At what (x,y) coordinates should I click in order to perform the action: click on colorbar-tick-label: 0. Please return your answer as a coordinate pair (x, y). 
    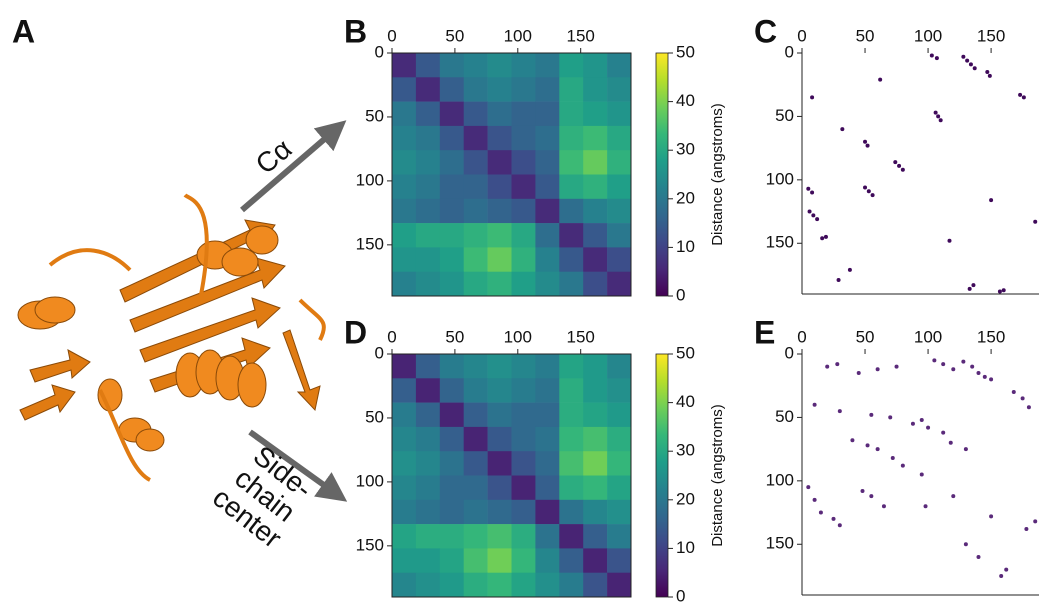
    Looking at the image, I should click on (680, 294).